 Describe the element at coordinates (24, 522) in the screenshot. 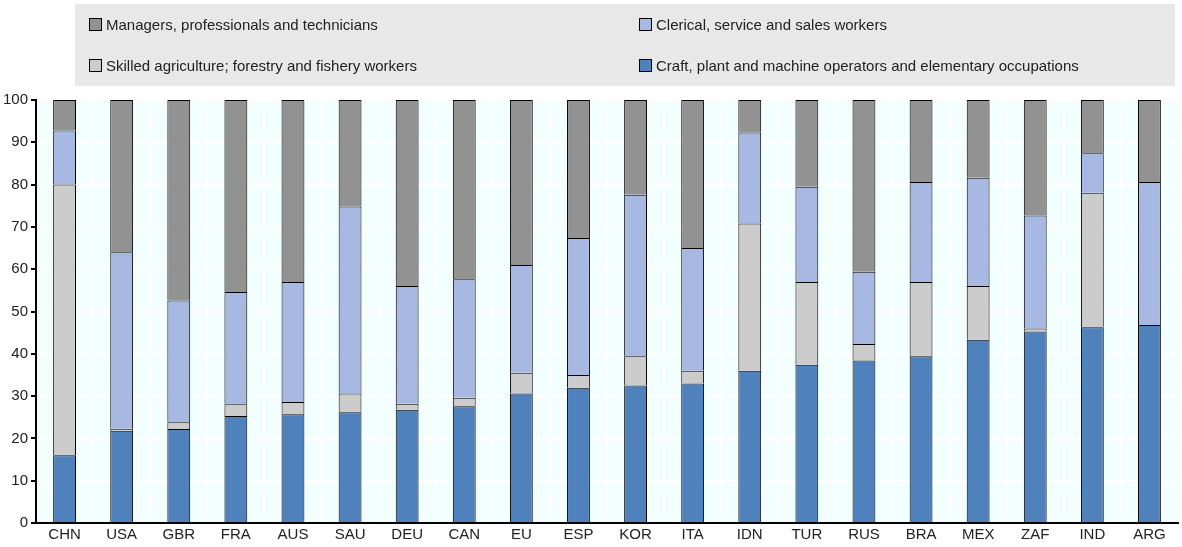

I see `y-tick-label: 0` at that location.